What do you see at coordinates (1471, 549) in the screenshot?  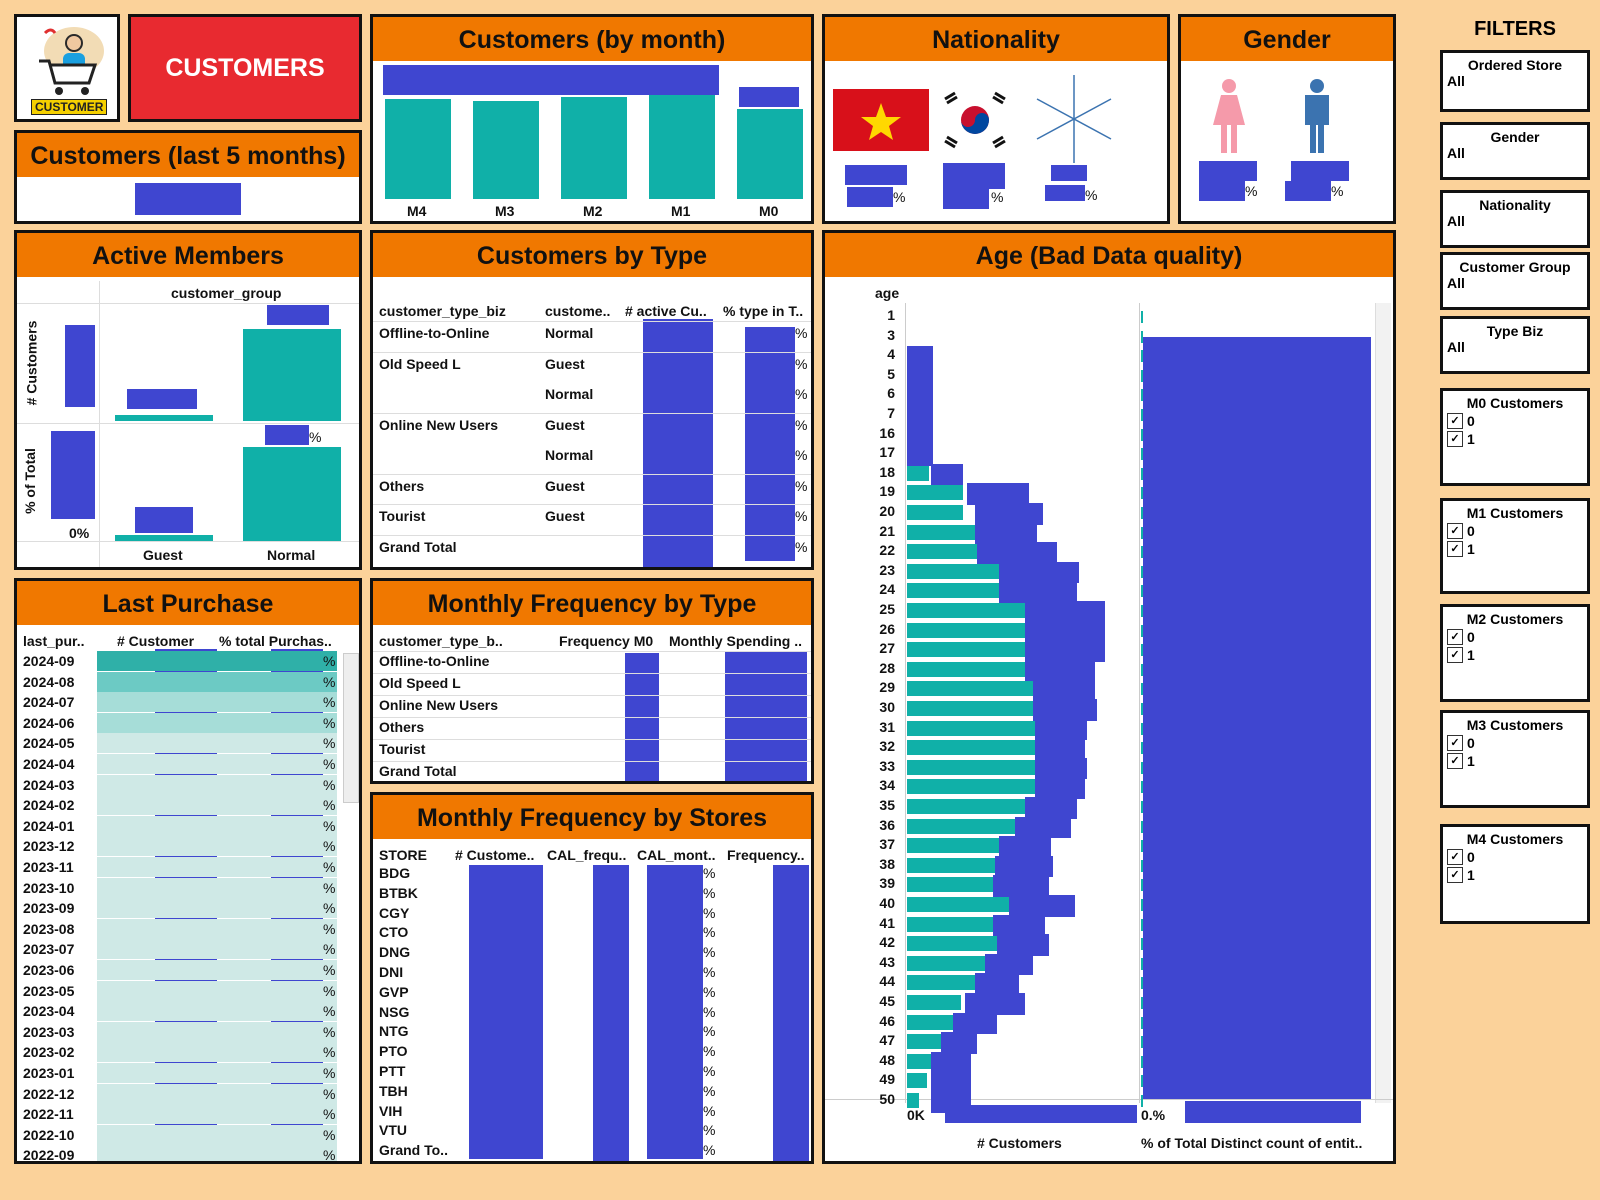 I see `checkbox-label: 1` at bounding box center [1471, 549].